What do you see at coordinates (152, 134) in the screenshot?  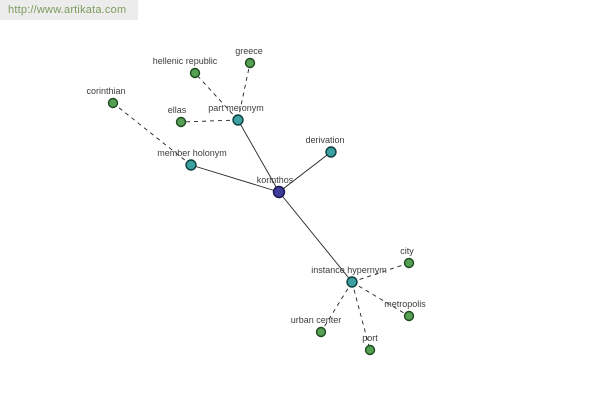 I see `edge-member-holonym-corinthian` at bounding box center [152, 134].